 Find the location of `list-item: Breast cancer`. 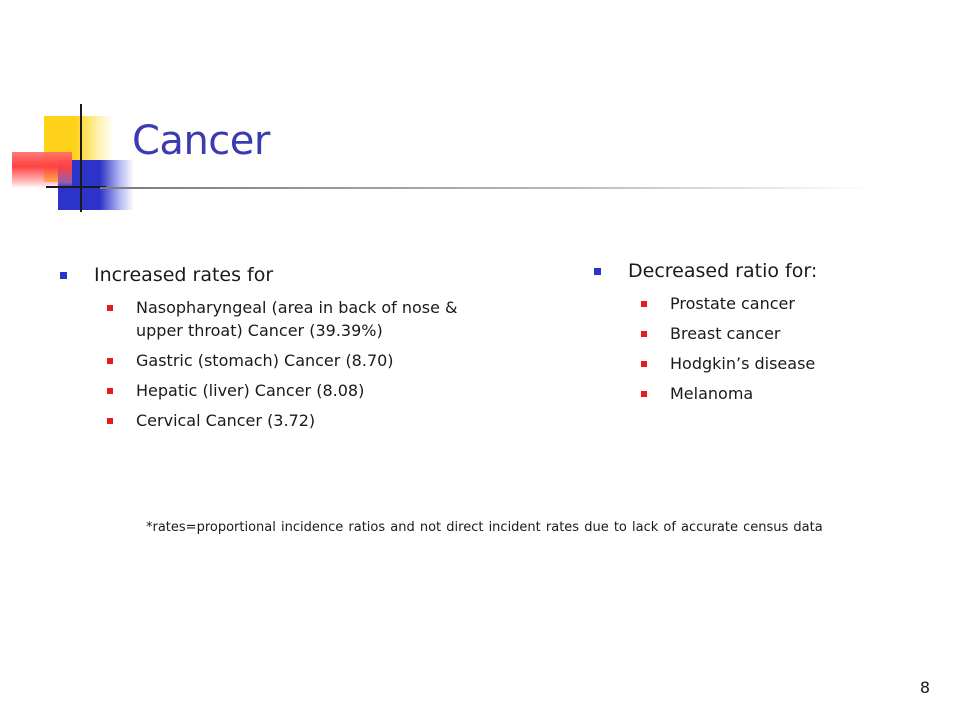

list-item: Breast cancer is located at coordinates (759, 333).